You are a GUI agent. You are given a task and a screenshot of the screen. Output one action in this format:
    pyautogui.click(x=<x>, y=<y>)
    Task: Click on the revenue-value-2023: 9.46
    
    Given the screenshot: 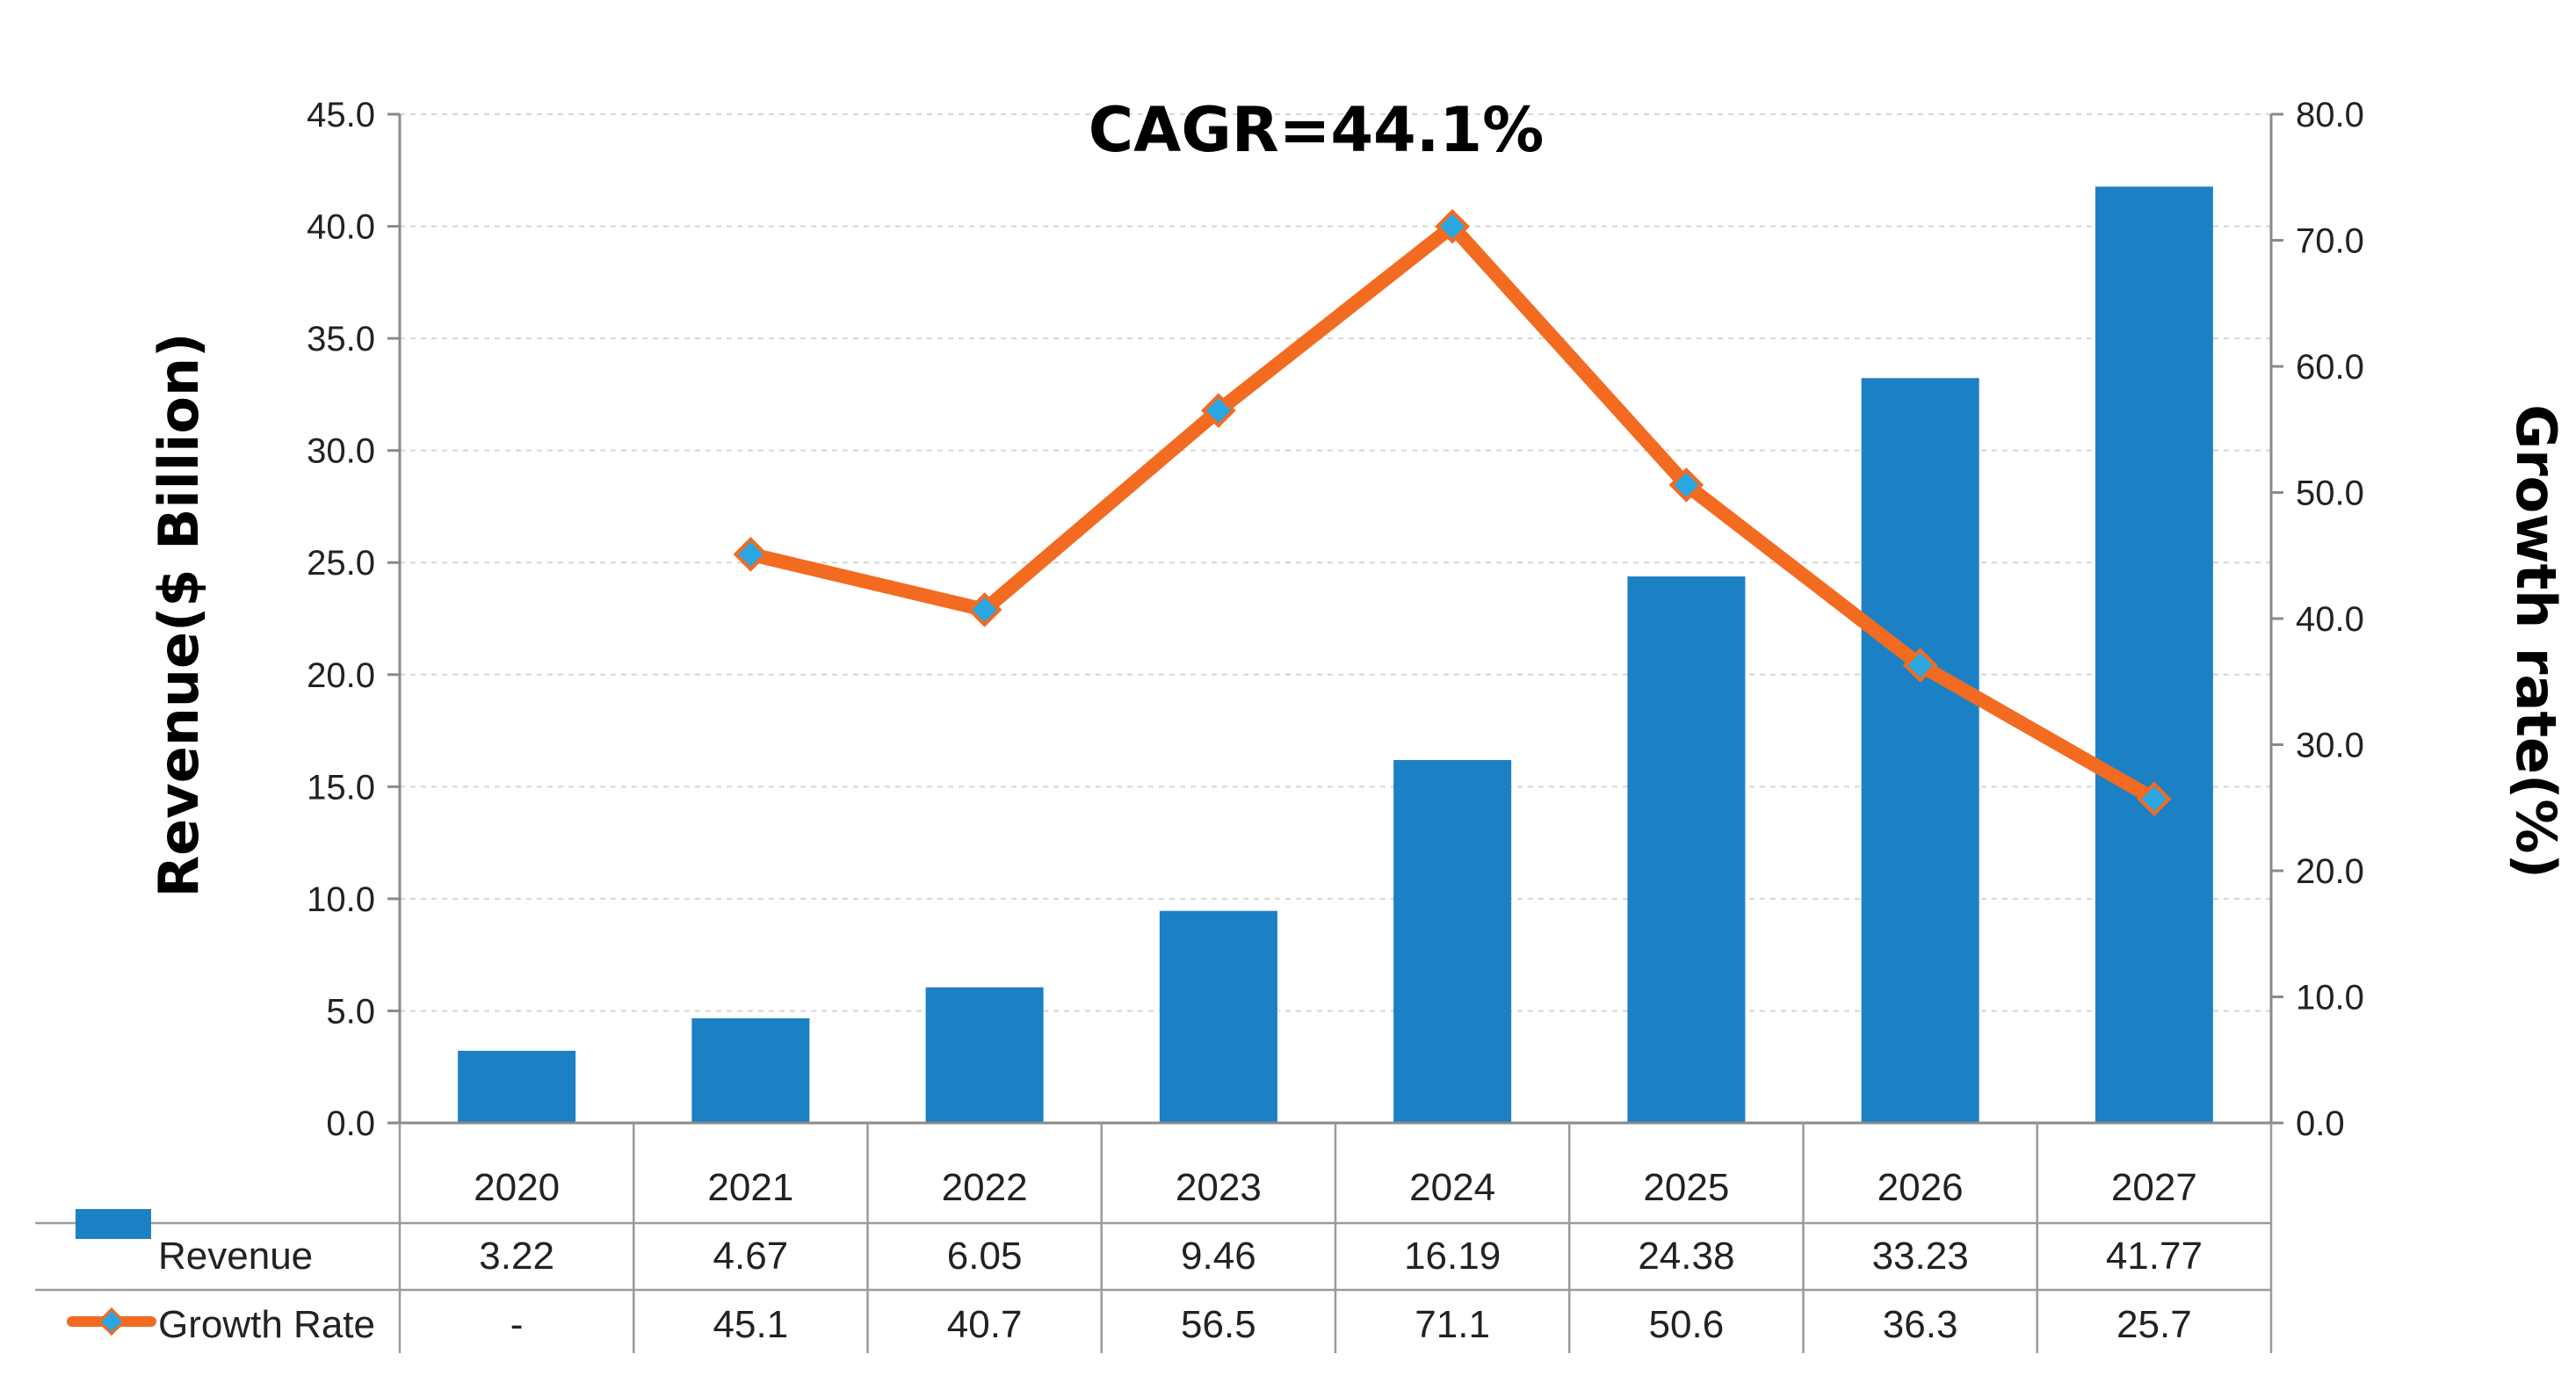 What is the action you would take?
    pyautogui.click(x=1218, y=1256)
    